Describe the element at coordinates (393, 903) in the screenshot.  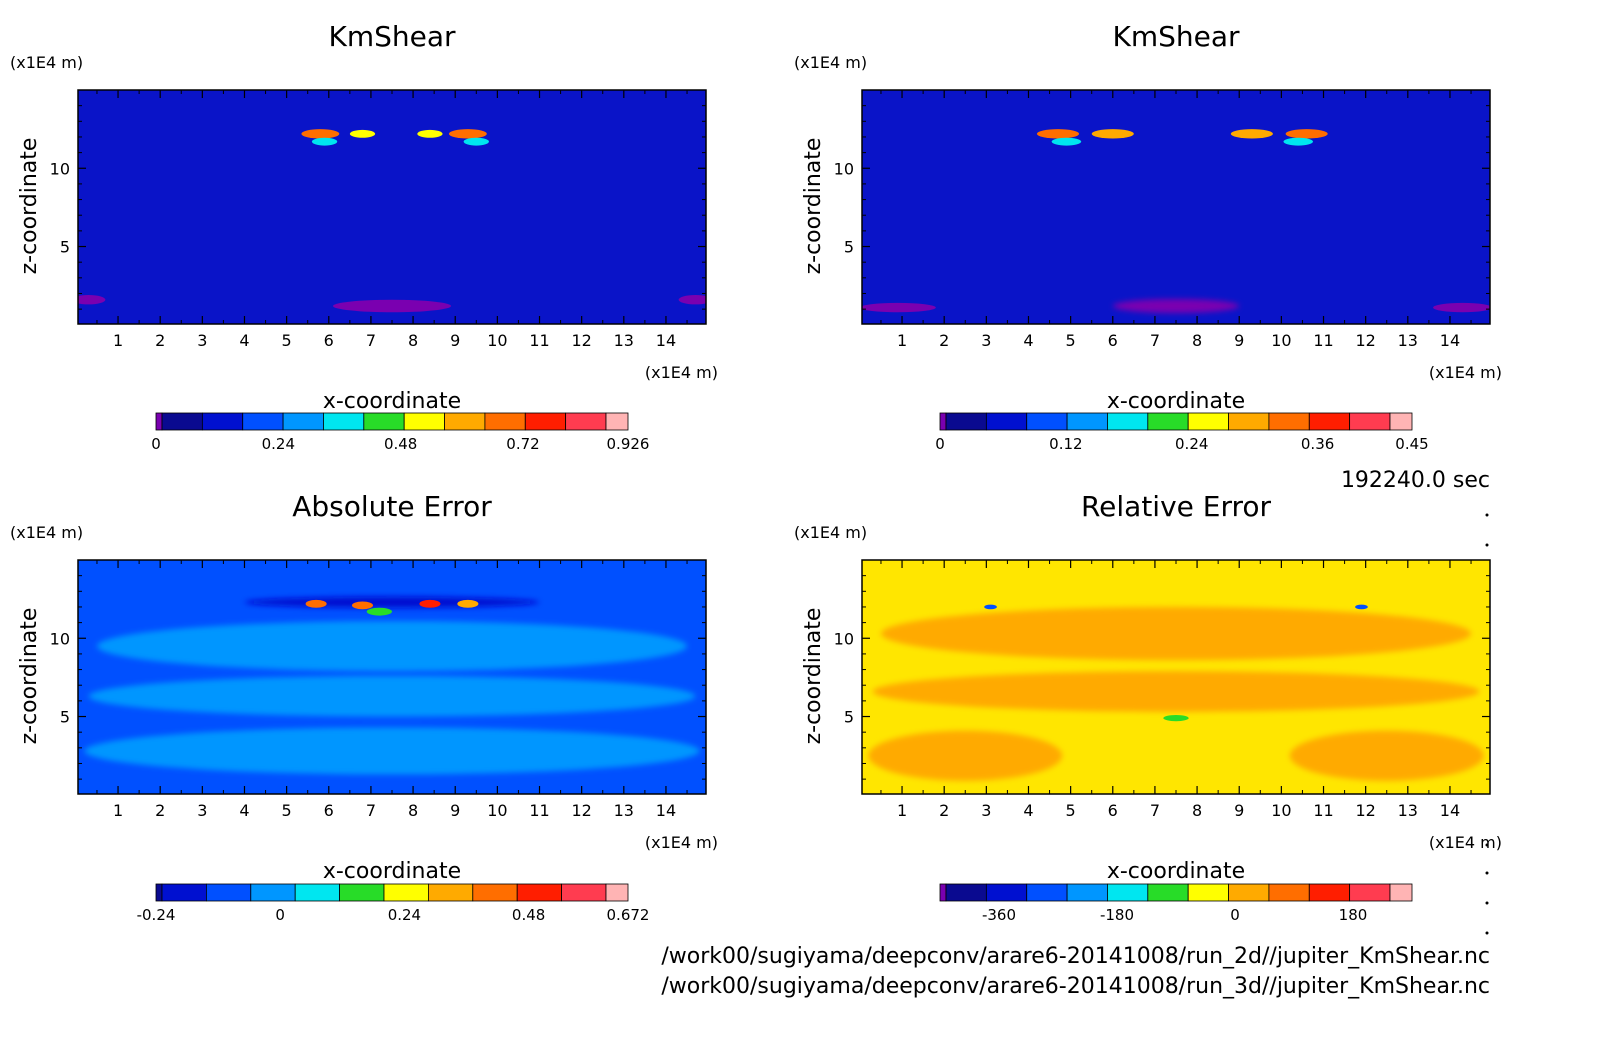
I see `colorbar: -0.24 0 0.24 0.48 0.672` at that location.